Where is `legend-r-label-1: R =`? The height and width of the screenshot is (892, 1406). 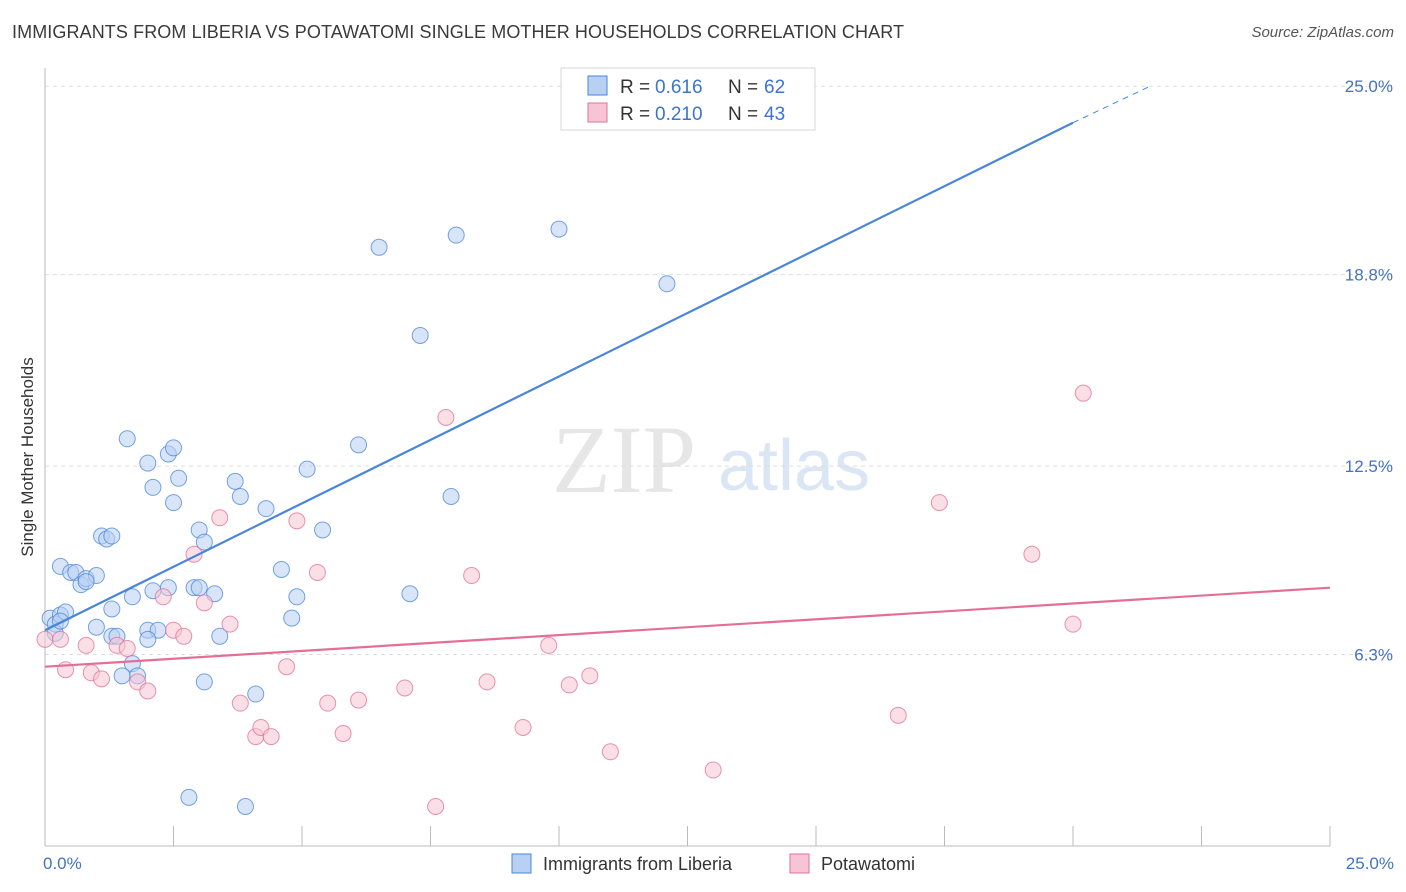 legend-r-label-1: R = is located at coordinates (635, 87).